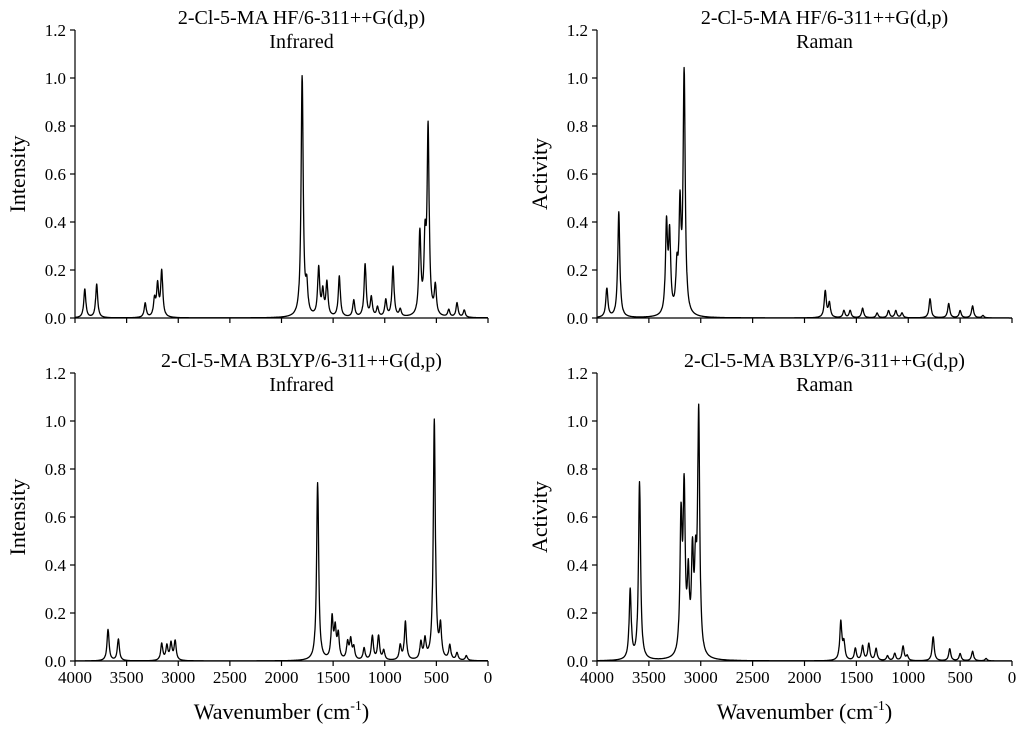 The image size is (1020, 729). What do you see at coordinates (960, 677) in the screenshot?
I see `x-tick-label: 500` at bounding box center [960, 677].